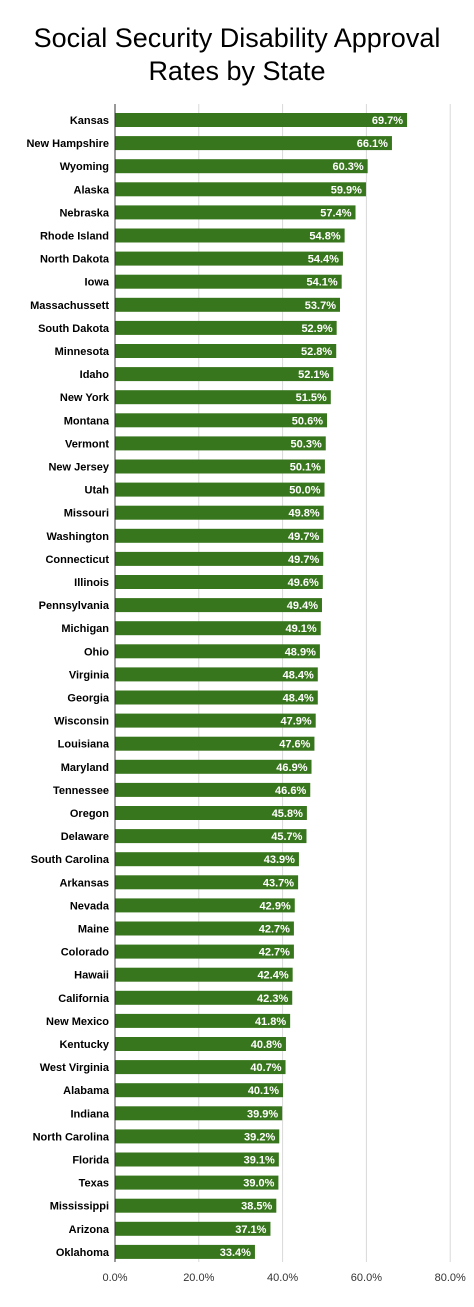  Describe the element at coordinates (272, 976) in the screenshot. I see `data-label: 42.4%` at that location.